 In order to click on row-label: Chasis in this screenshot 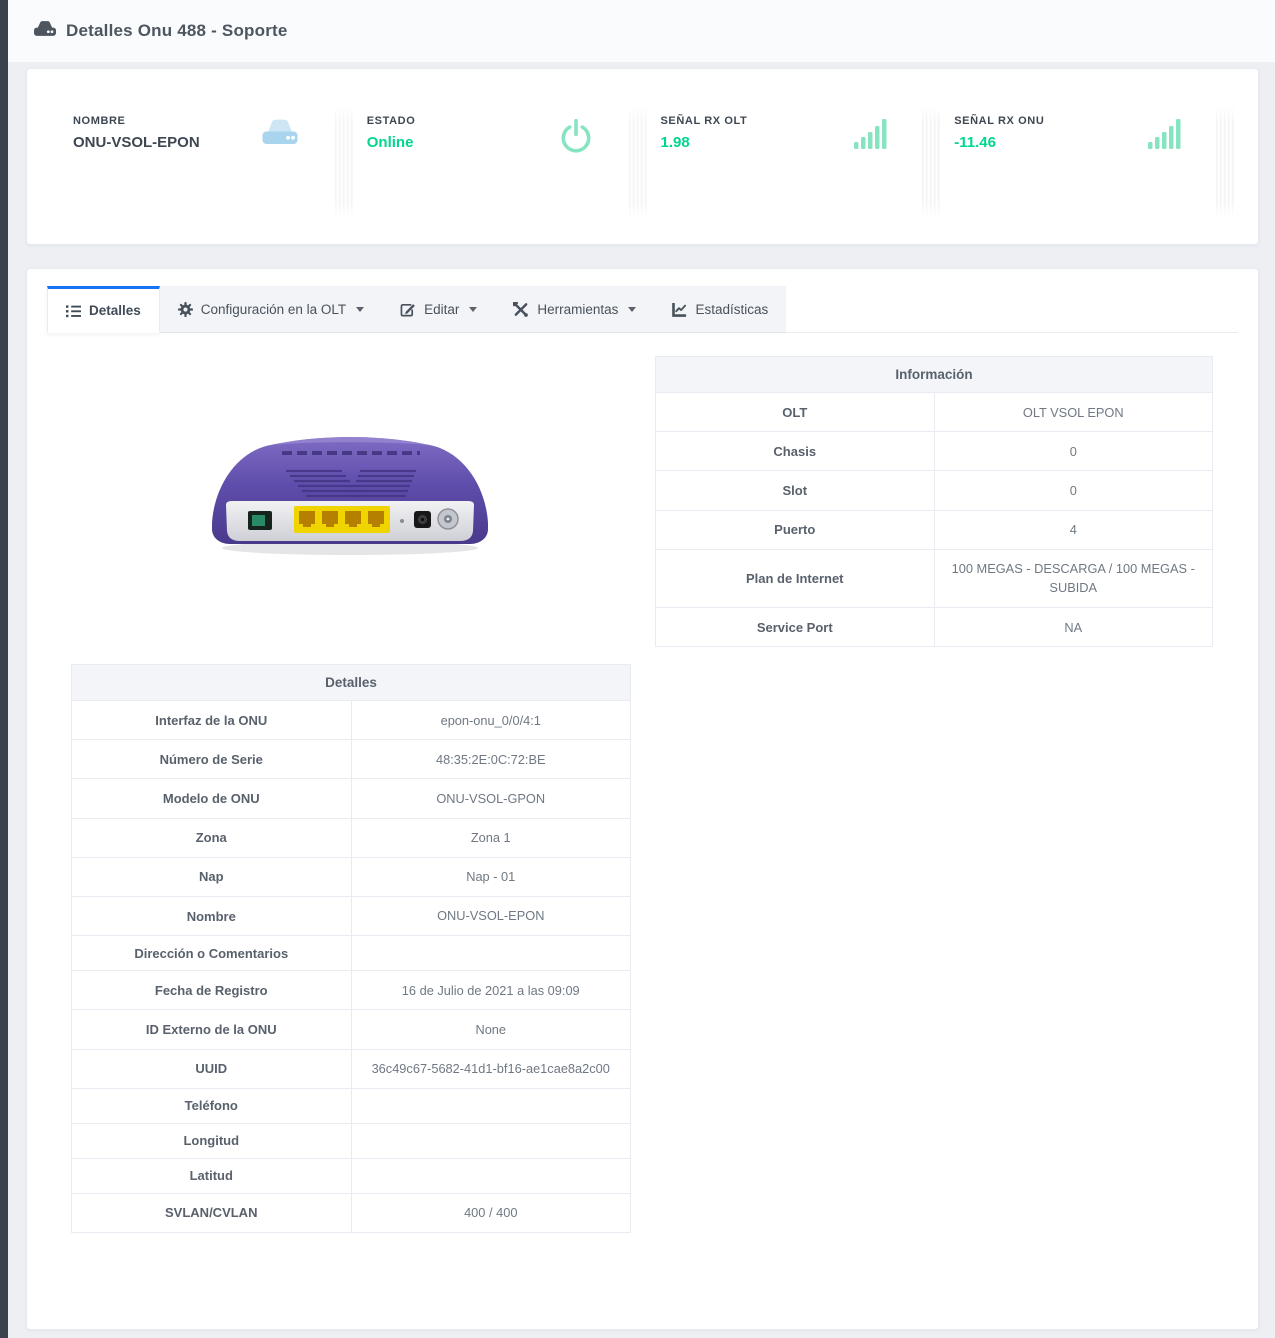, I will do `click(795, 451)`.